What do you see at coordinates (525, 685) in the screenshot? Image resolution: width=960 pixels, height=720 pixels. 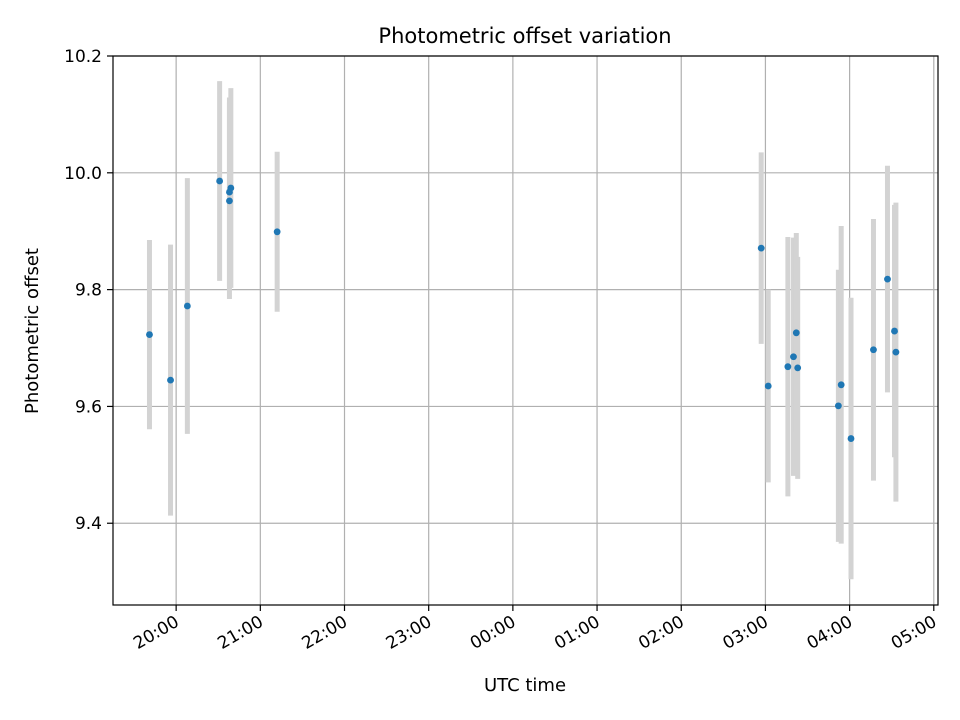 I see `x-axis-label: UTC time` at bounding box center [525, 685].